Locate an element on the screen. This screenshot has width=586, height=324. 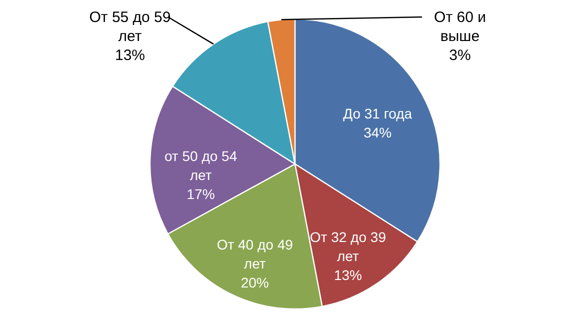
data-label: 20% is located at coordinates (254, 282).